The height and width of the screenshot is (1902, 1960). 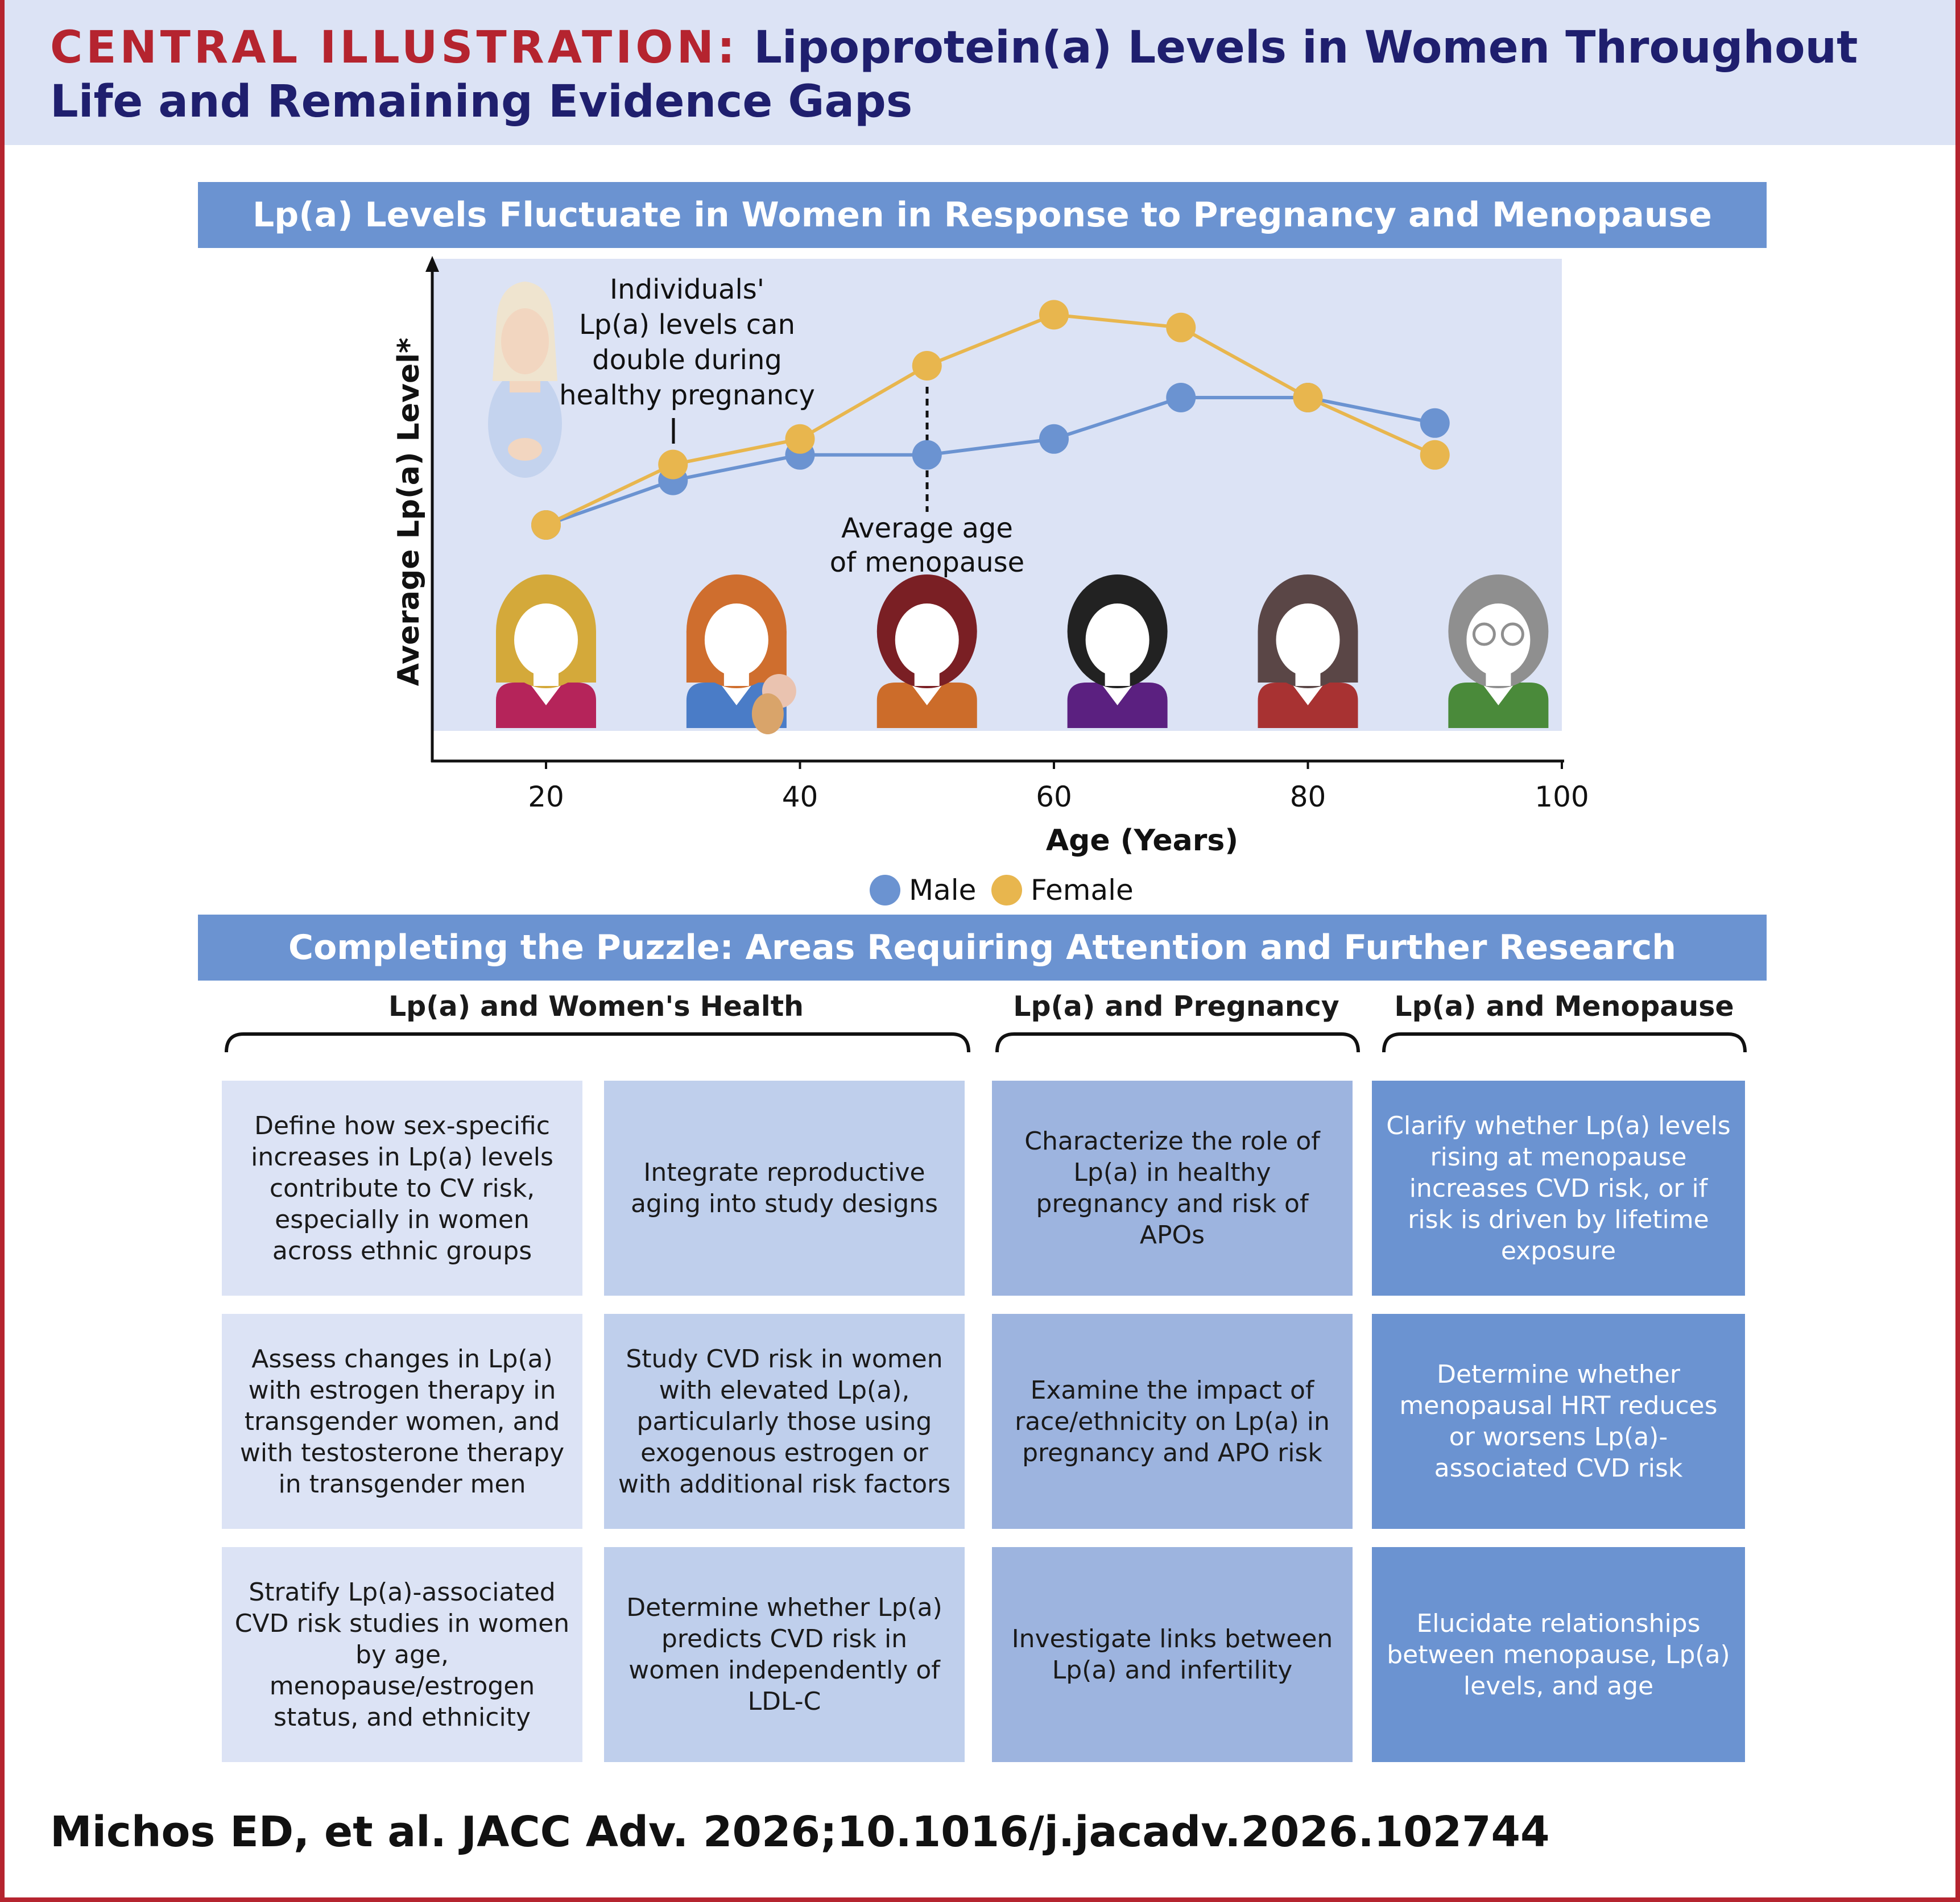 What do you see at coordinates (687, 395) in the screenshot?
I see `pregnancy-annotation-line: healthy pregnancy` at bounding box center [687, 395].